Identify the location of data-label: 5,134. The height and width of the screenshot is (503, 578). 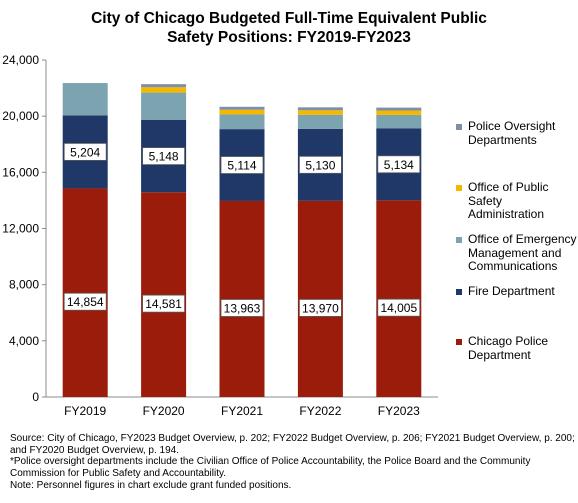
(399, 165).